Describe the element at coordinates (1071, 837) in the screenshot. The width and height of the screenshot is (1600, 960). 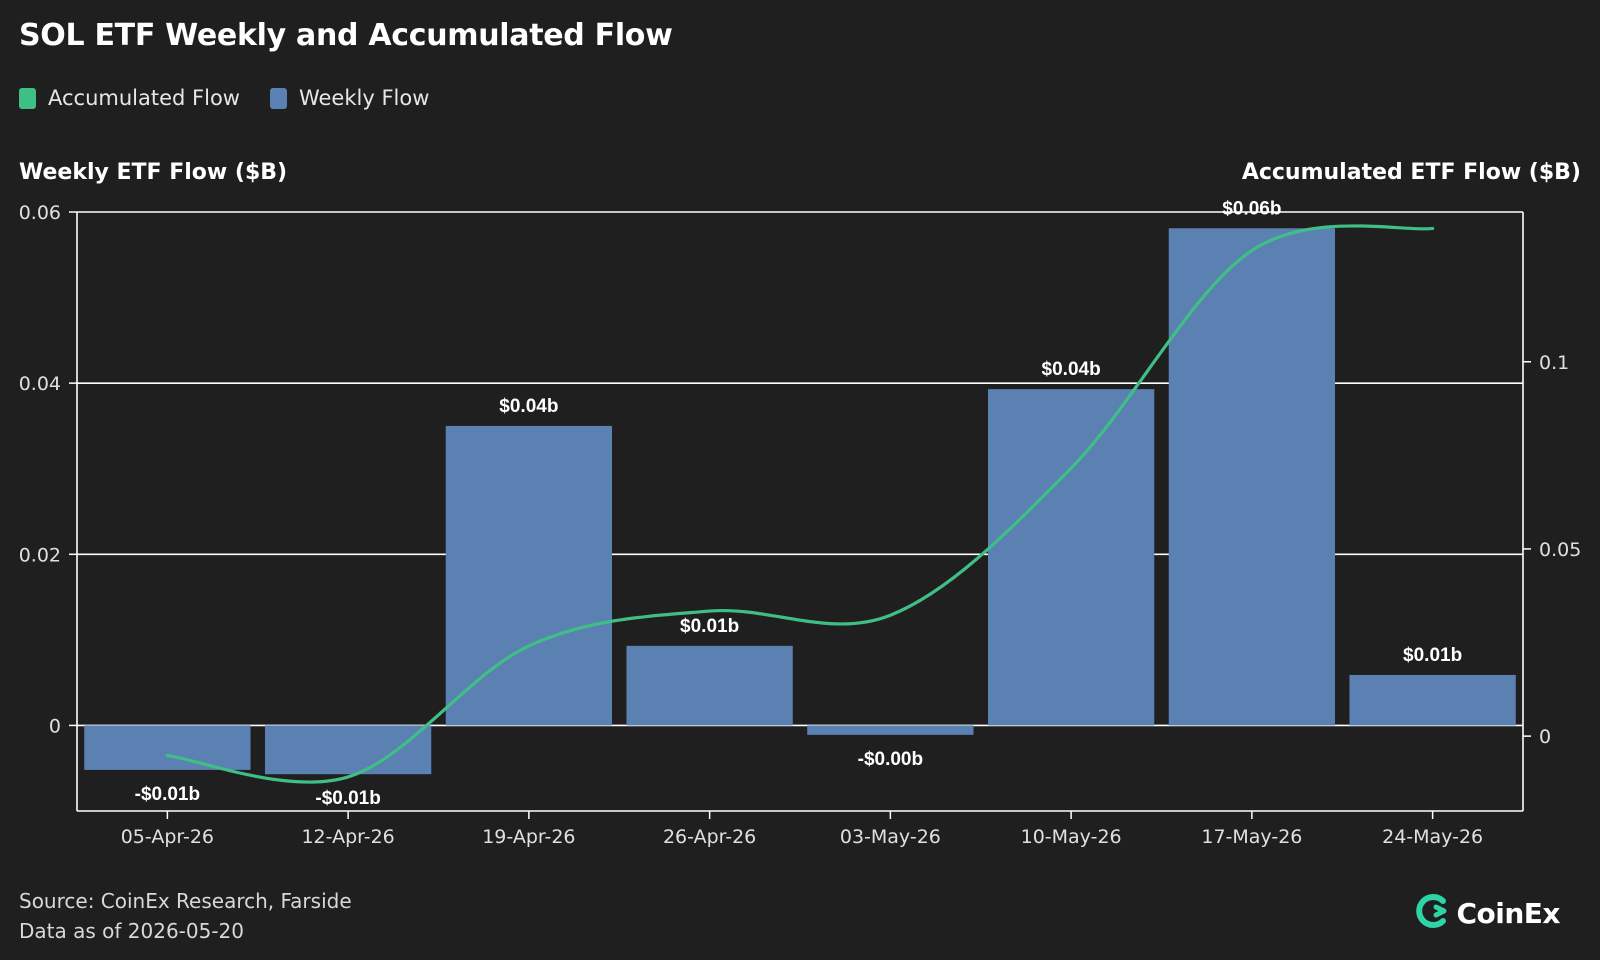
I see `x-tick-label: 10-May-26` at that location.